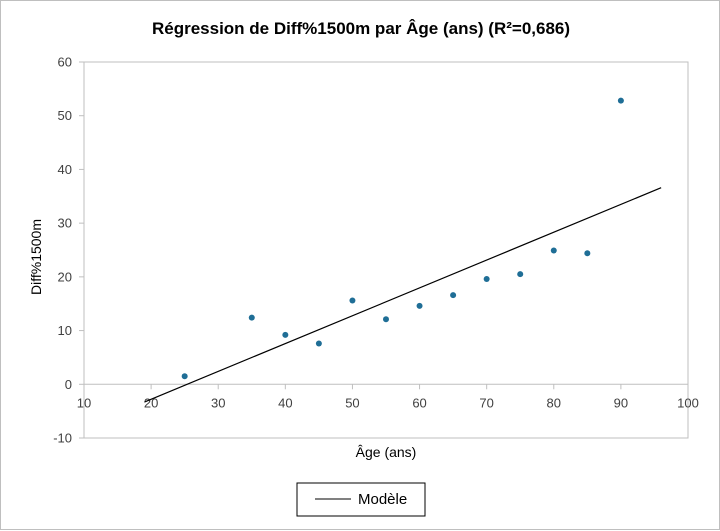 The width and height of the screenshot is (720, 531). What do you see at coordinates (419, 402) in the screenshot?
I see `x-tick-label: 60` at bounding box center [419, 402].